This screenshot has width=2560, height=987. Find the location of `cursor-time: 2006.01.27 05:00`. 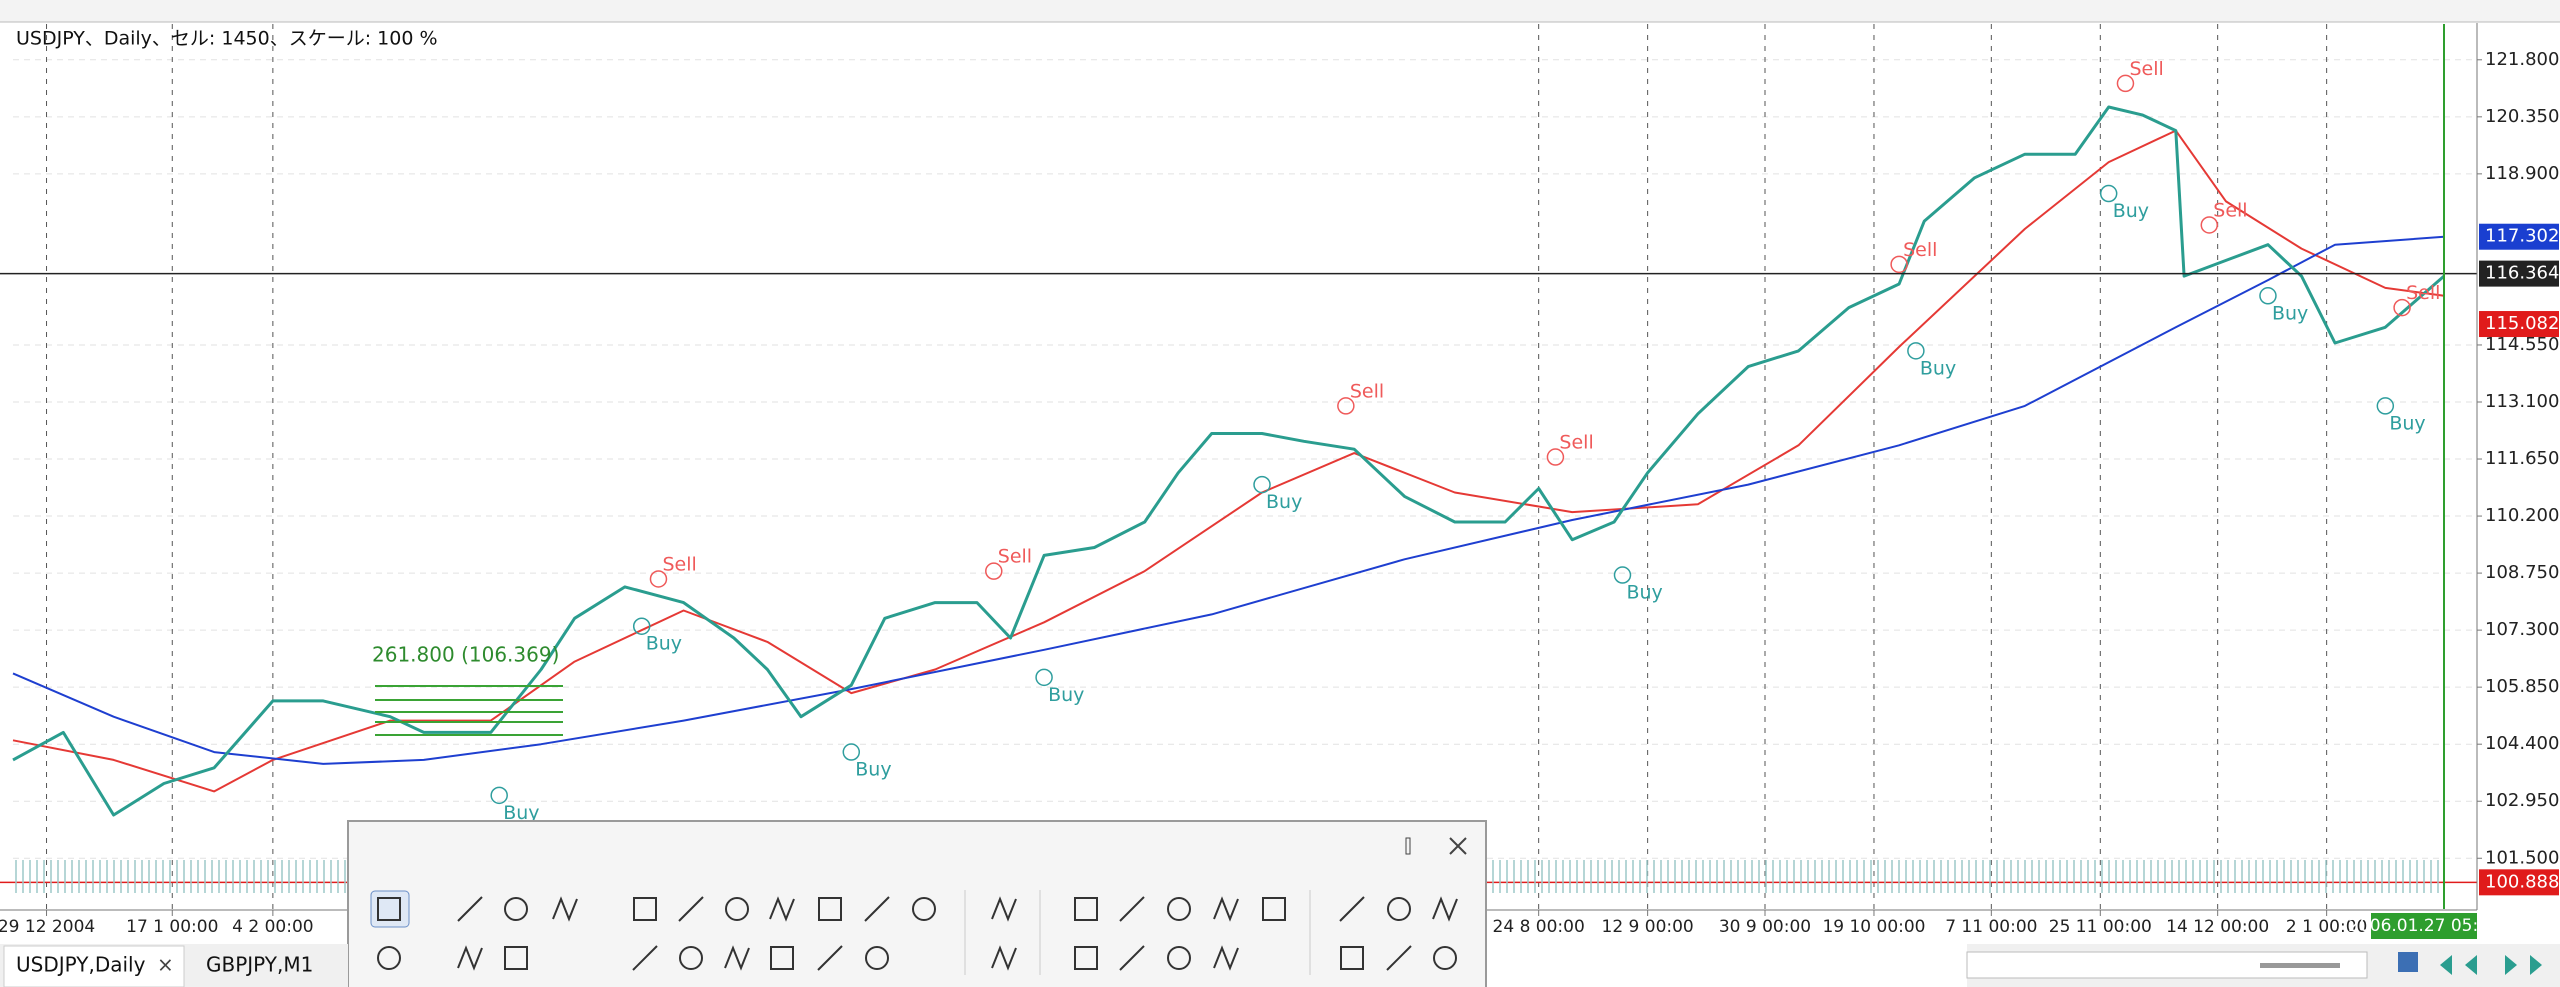

cursor-time: 2006.01.27 05:00 is located at coordinates (2424, 926).